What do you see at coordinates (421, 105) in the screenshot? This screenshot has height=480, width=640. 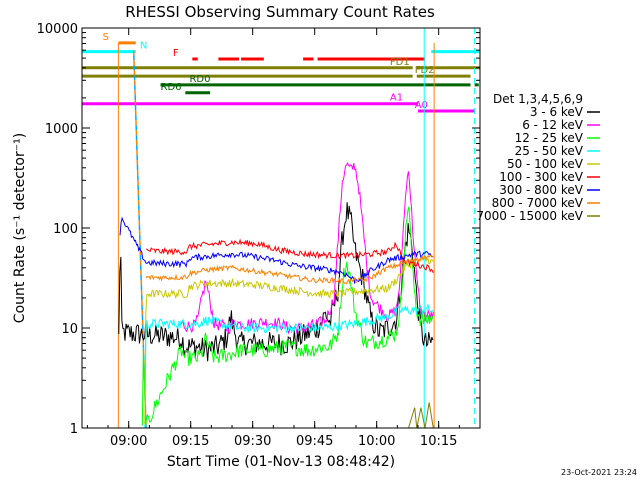 I see `flag-label: A0` at bounding box center [421, 105].